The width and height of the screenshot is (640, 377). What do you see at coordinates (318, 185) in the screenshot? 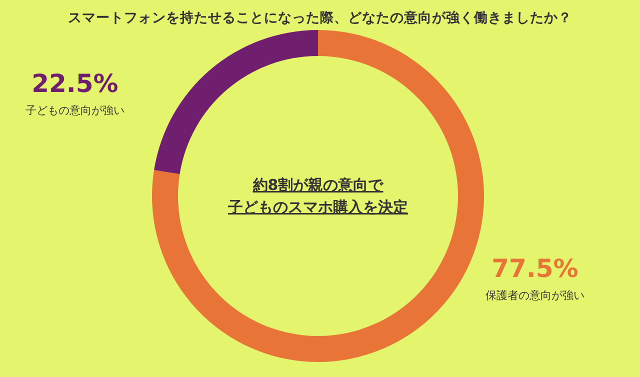
I see `text: 約8割が親の意向で` at bounding box center [318, 185].